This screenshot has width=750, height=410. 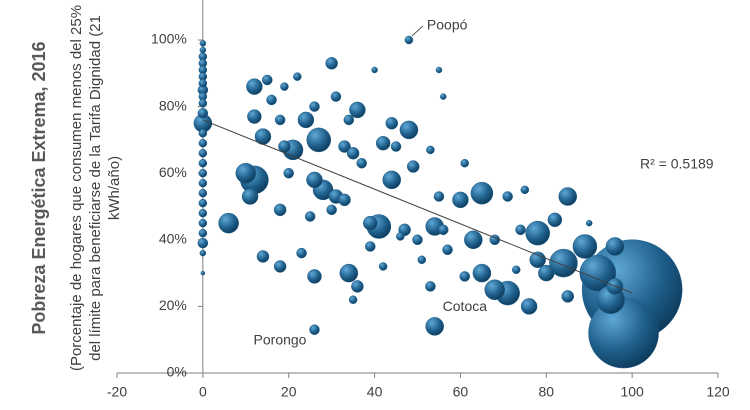 I want to click on y-tick-label: 100%, so click(x=169, y=39).